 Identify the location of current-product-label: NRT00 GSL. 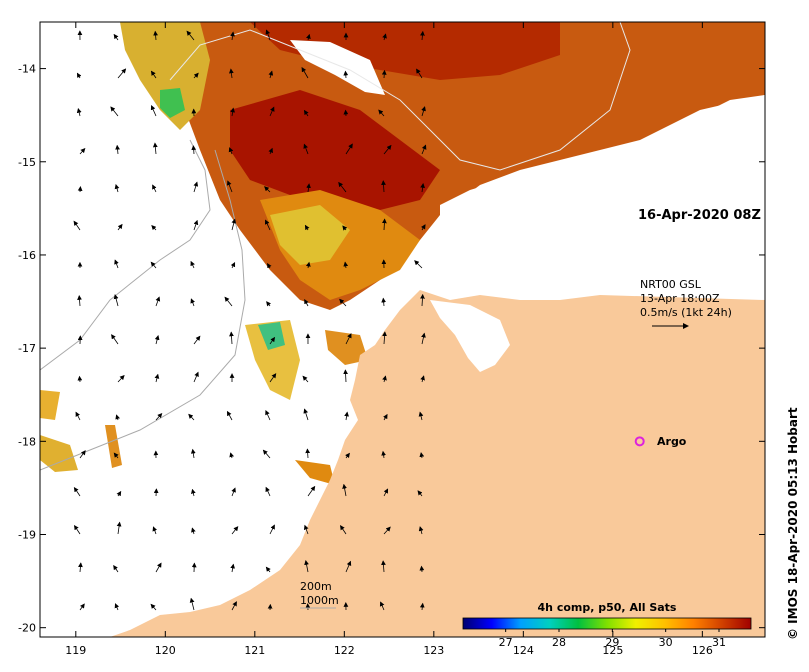
(671, 284).